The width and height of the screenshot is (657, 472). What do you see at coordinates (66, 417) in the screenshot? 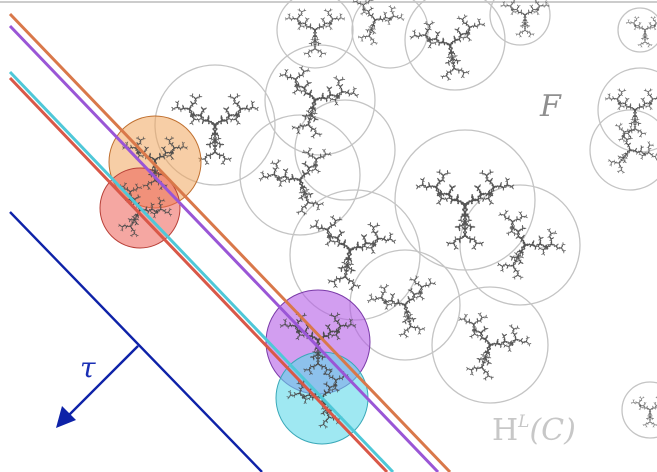
I see `tau-arrow-icon` at bounding box center [66, 417].